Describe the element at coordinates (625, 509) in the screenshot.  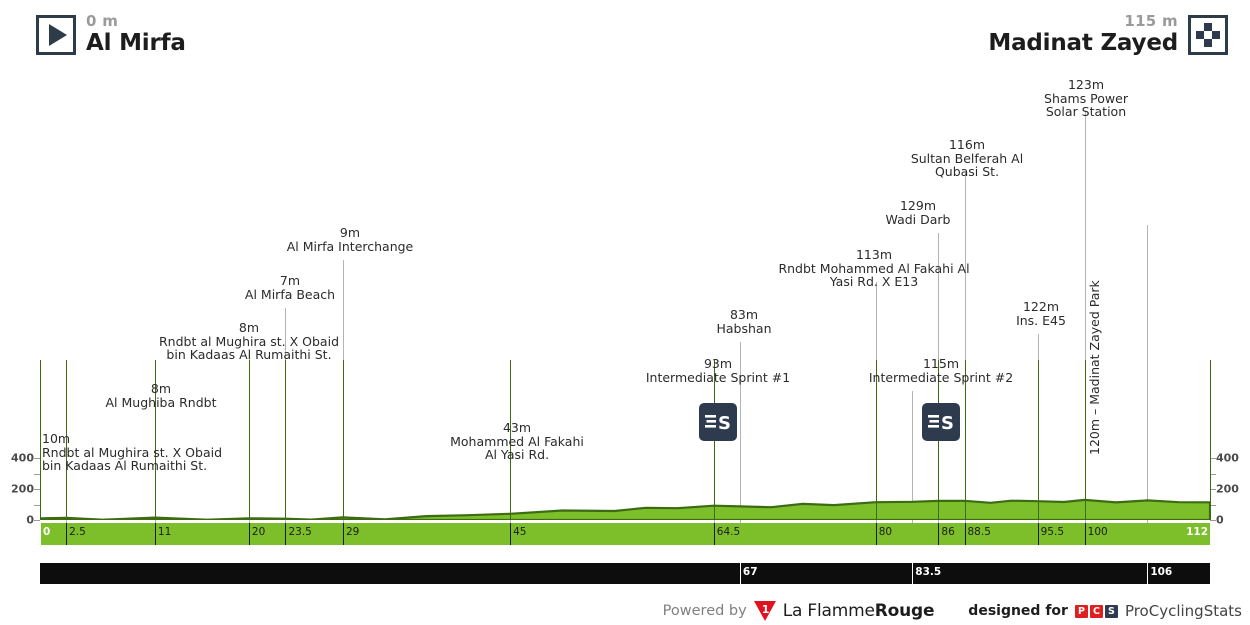
I see `elevation-path` at that location.